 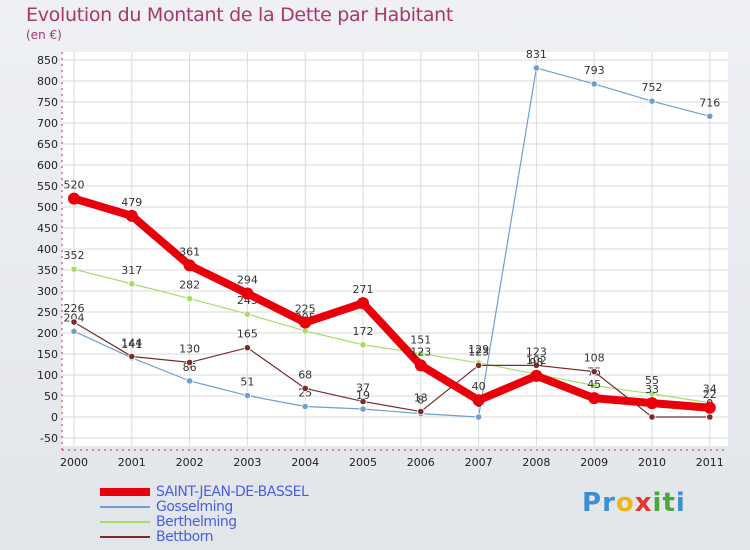 I want to click on proxiti-logo: Proxiti, so click(x=634, y=503).